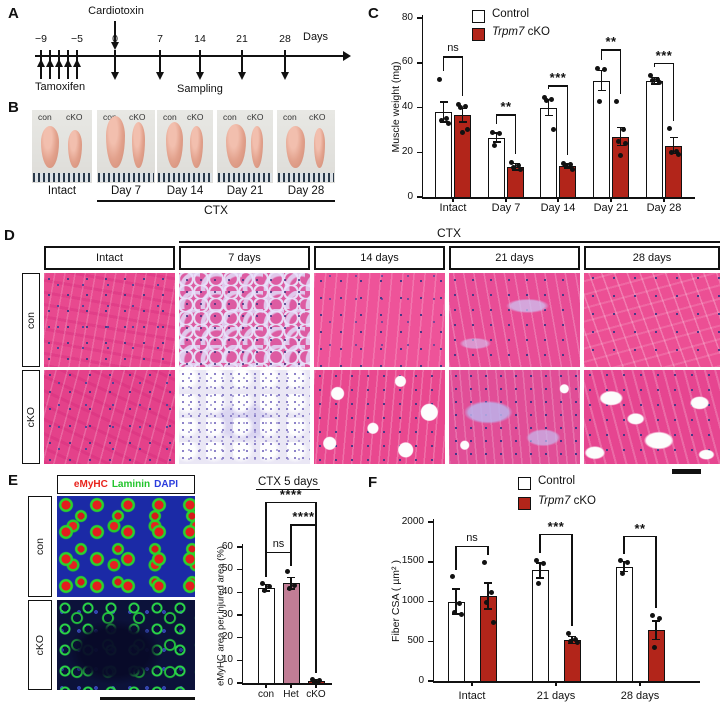  What do you see at coordinates (373, 482) in the screenshot?
I see `panel-f-label: F` at bounding box center [373, 482].